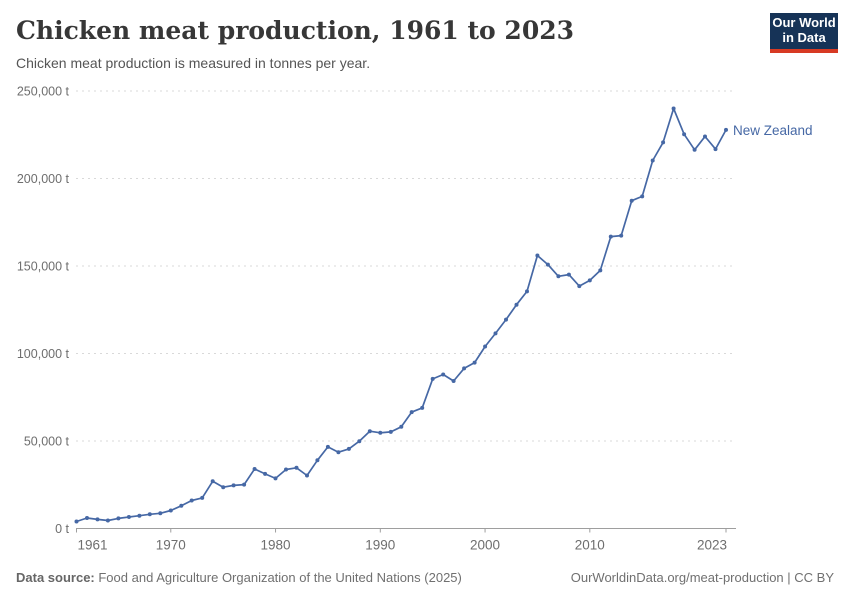  I want to click on owid-logo-line1: Our World, so click(804, 22).